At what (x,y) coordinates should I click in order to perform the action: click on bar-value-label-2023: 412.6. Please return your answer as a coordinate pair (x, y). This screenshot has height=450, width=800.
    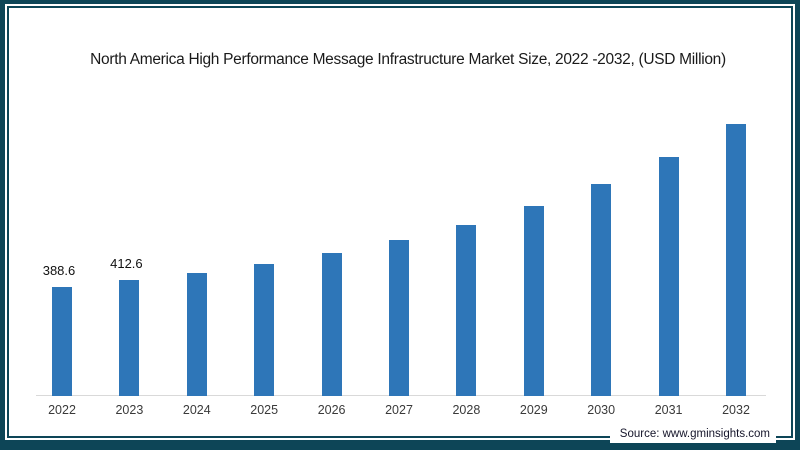
    Looking at the image, I should click on (126, 264).